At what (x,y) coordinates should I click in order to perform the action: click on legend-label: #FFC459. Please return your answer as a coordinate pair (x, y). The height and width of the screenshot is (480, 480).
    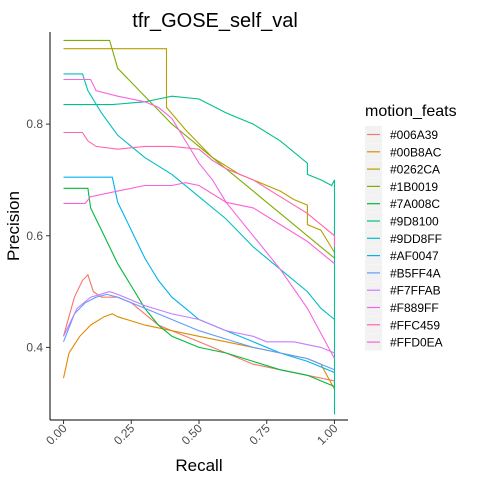
    Looking at the image, I should click on (415, 325).